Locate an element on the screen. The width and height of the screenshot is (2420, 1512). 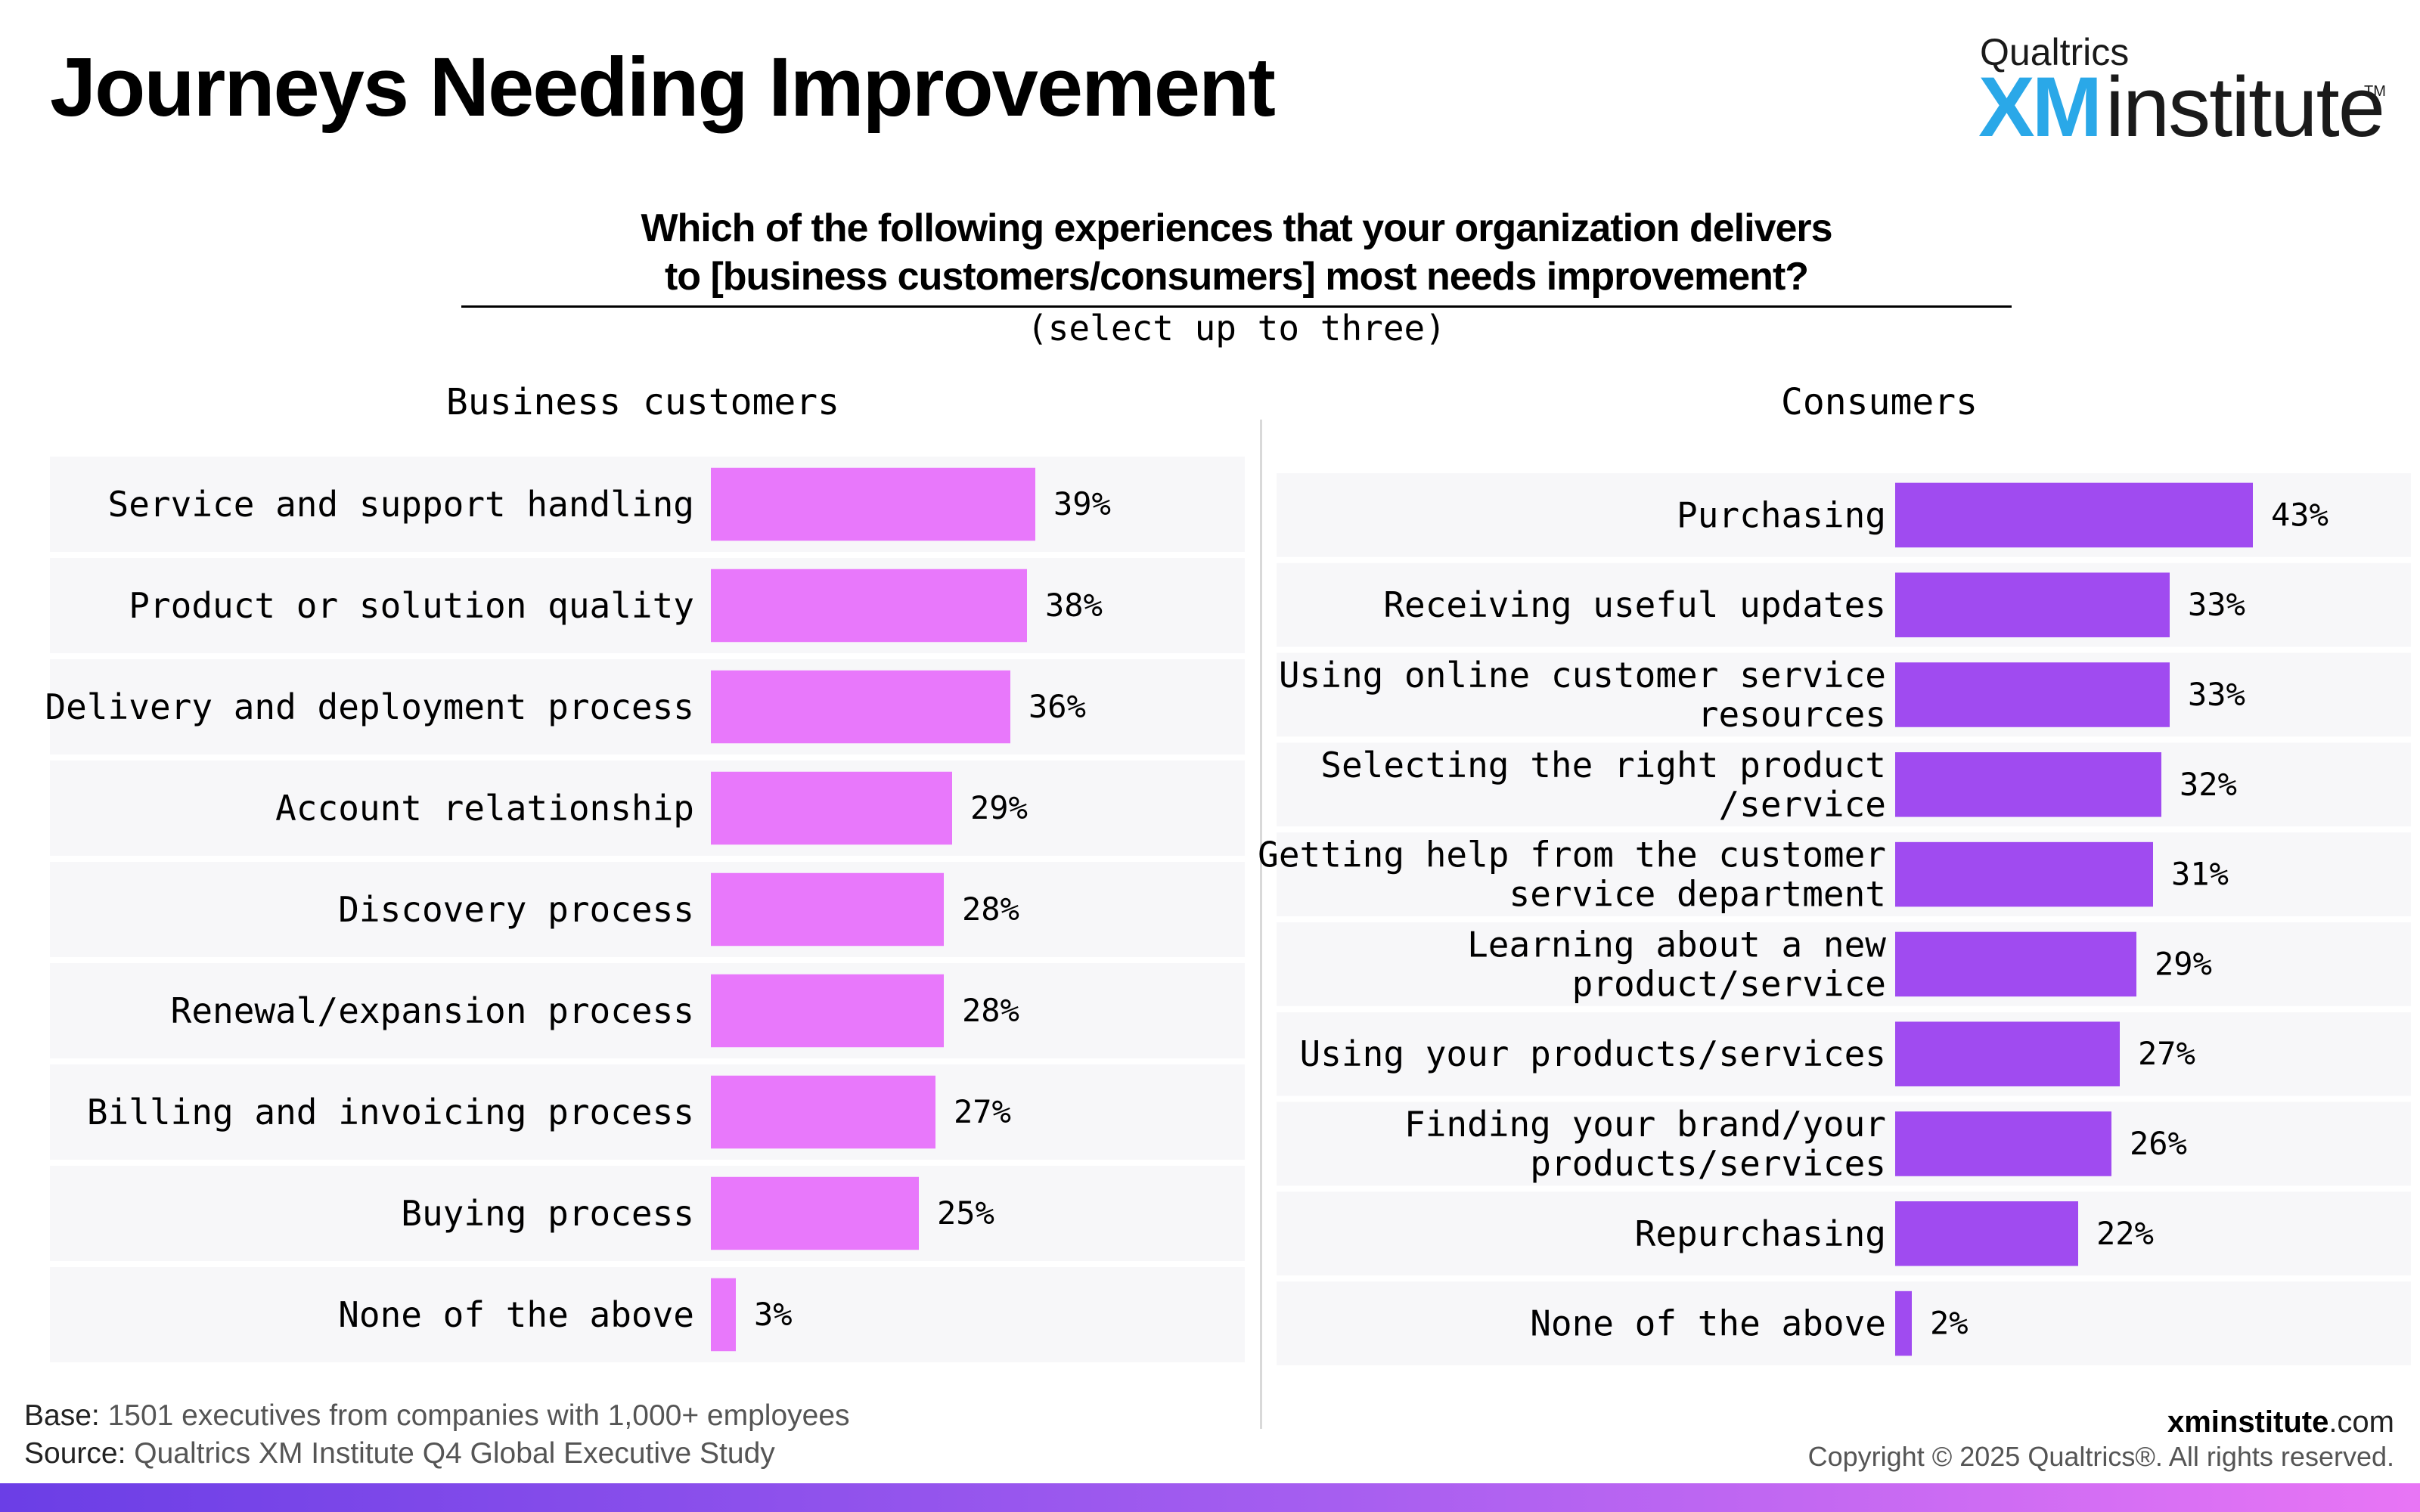
consumers-title: Consumers is located at coordinates (1879, 402).